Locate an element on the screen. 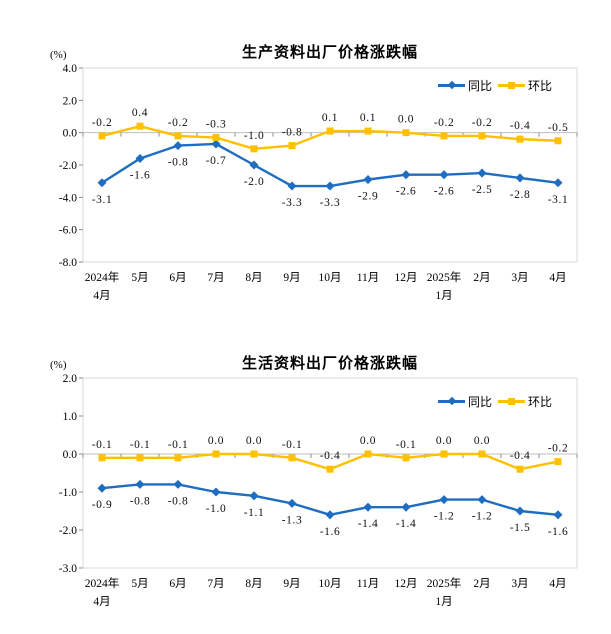 The height and width of the screenshot is (634, 611). svg-text: -3.1 is located at coordinates (102, 200).